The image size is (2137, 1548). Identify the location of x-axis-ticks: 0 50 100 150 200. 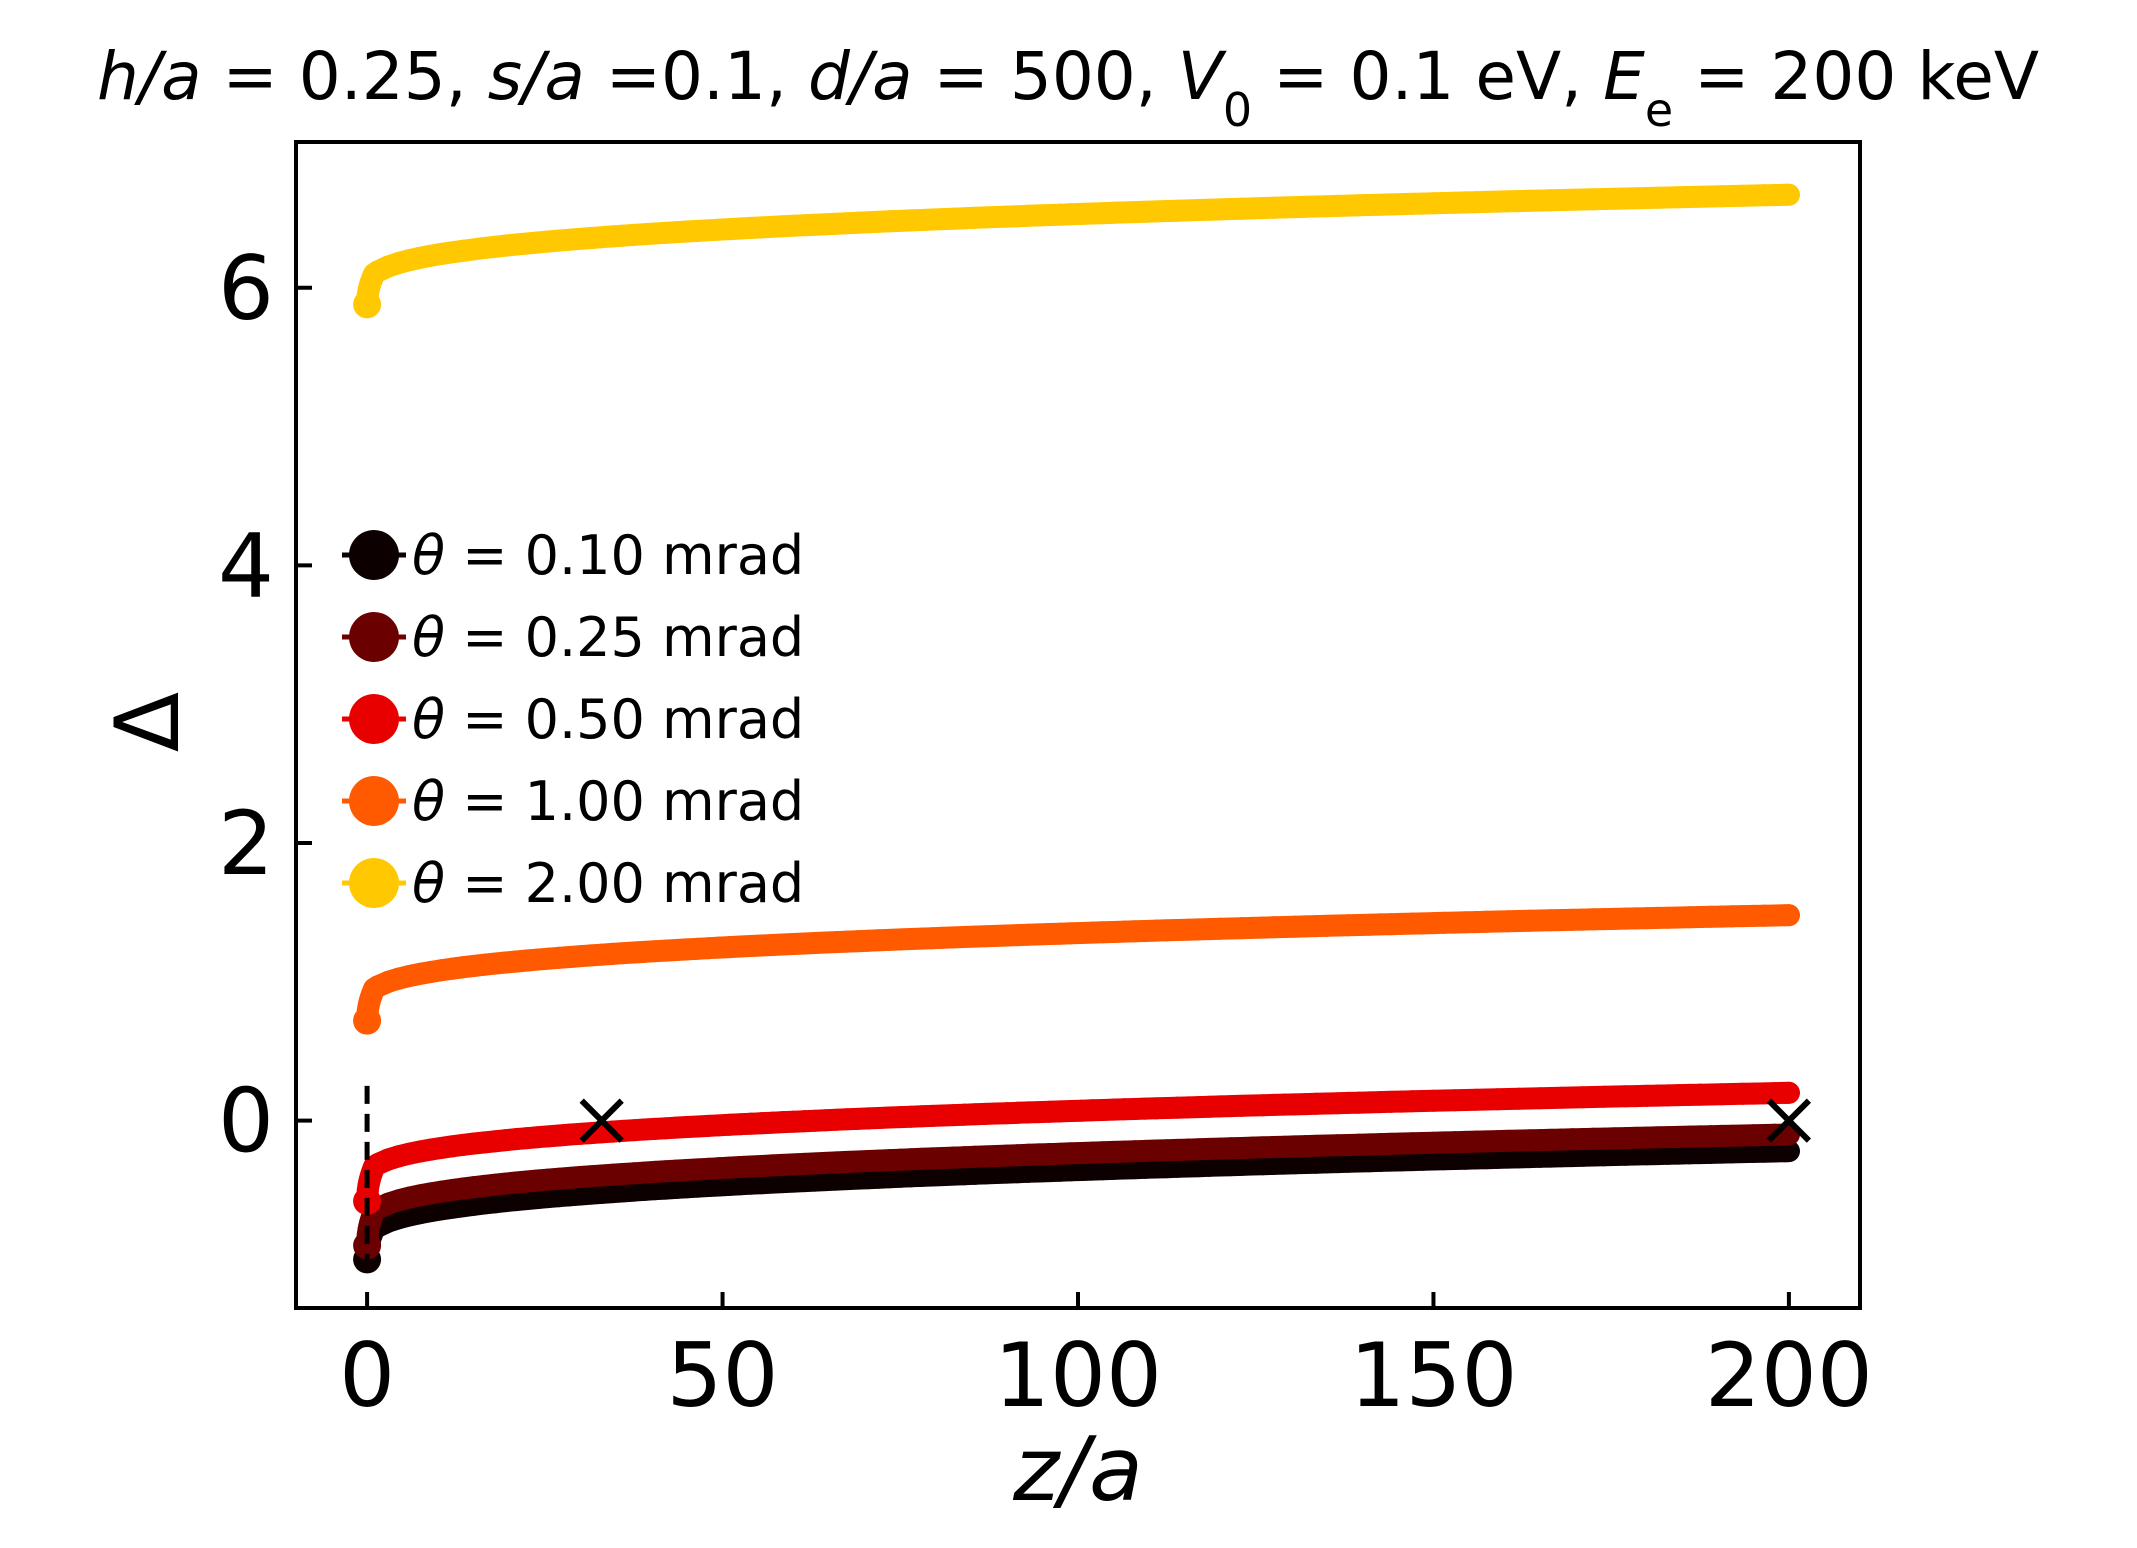
(1106, 1359).